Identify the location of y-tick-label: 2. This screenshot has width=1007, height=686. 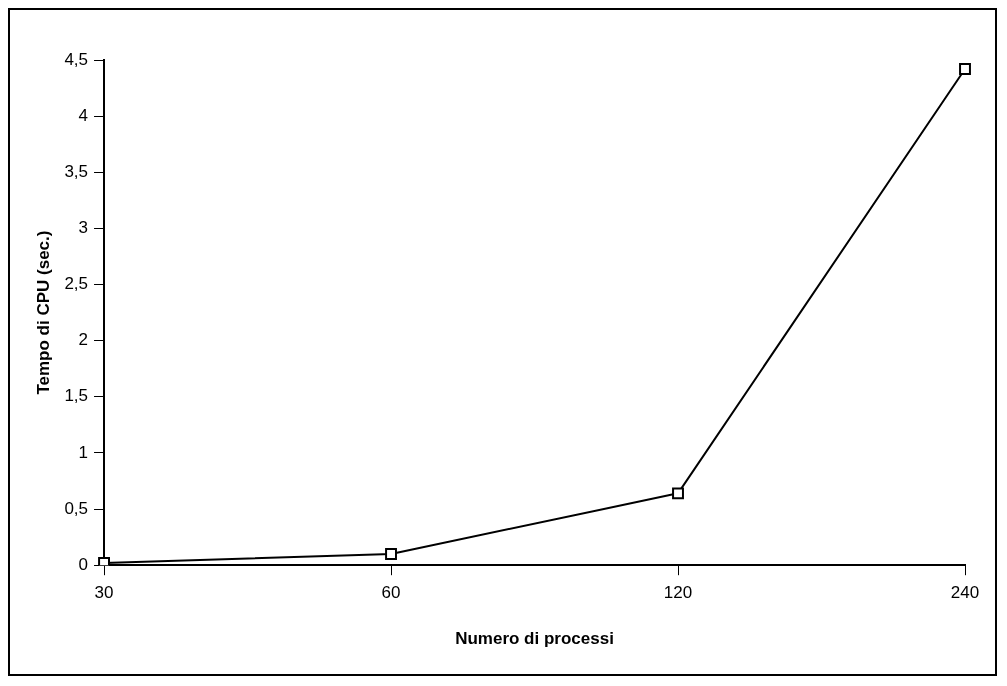
(83, 340).